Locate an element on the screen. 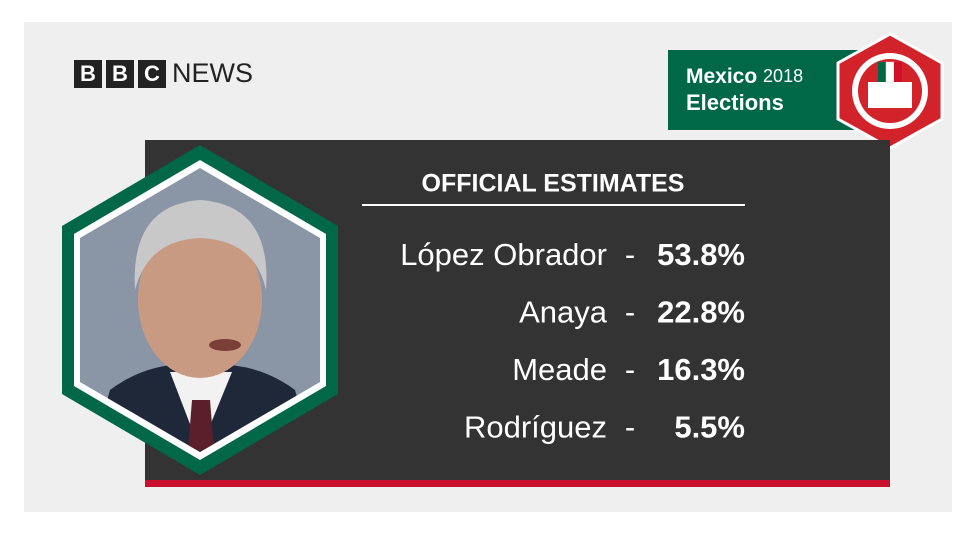 Image resolution: width=976 pixels, height=536 pixels. ballot-red is located at coordinates (898, 72).